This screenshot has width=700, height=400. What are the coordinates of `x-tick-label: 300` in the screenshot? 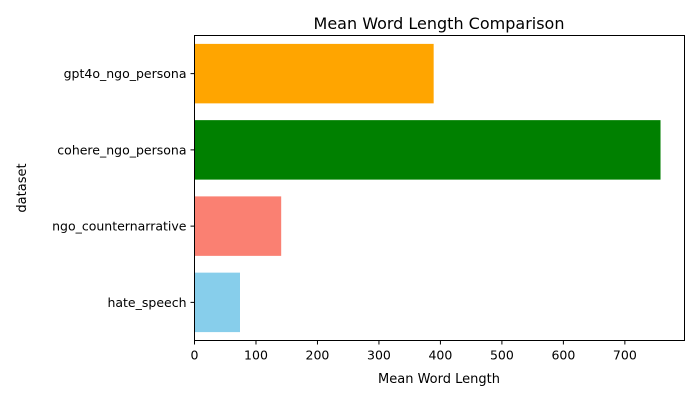 It's located at (379, 355).